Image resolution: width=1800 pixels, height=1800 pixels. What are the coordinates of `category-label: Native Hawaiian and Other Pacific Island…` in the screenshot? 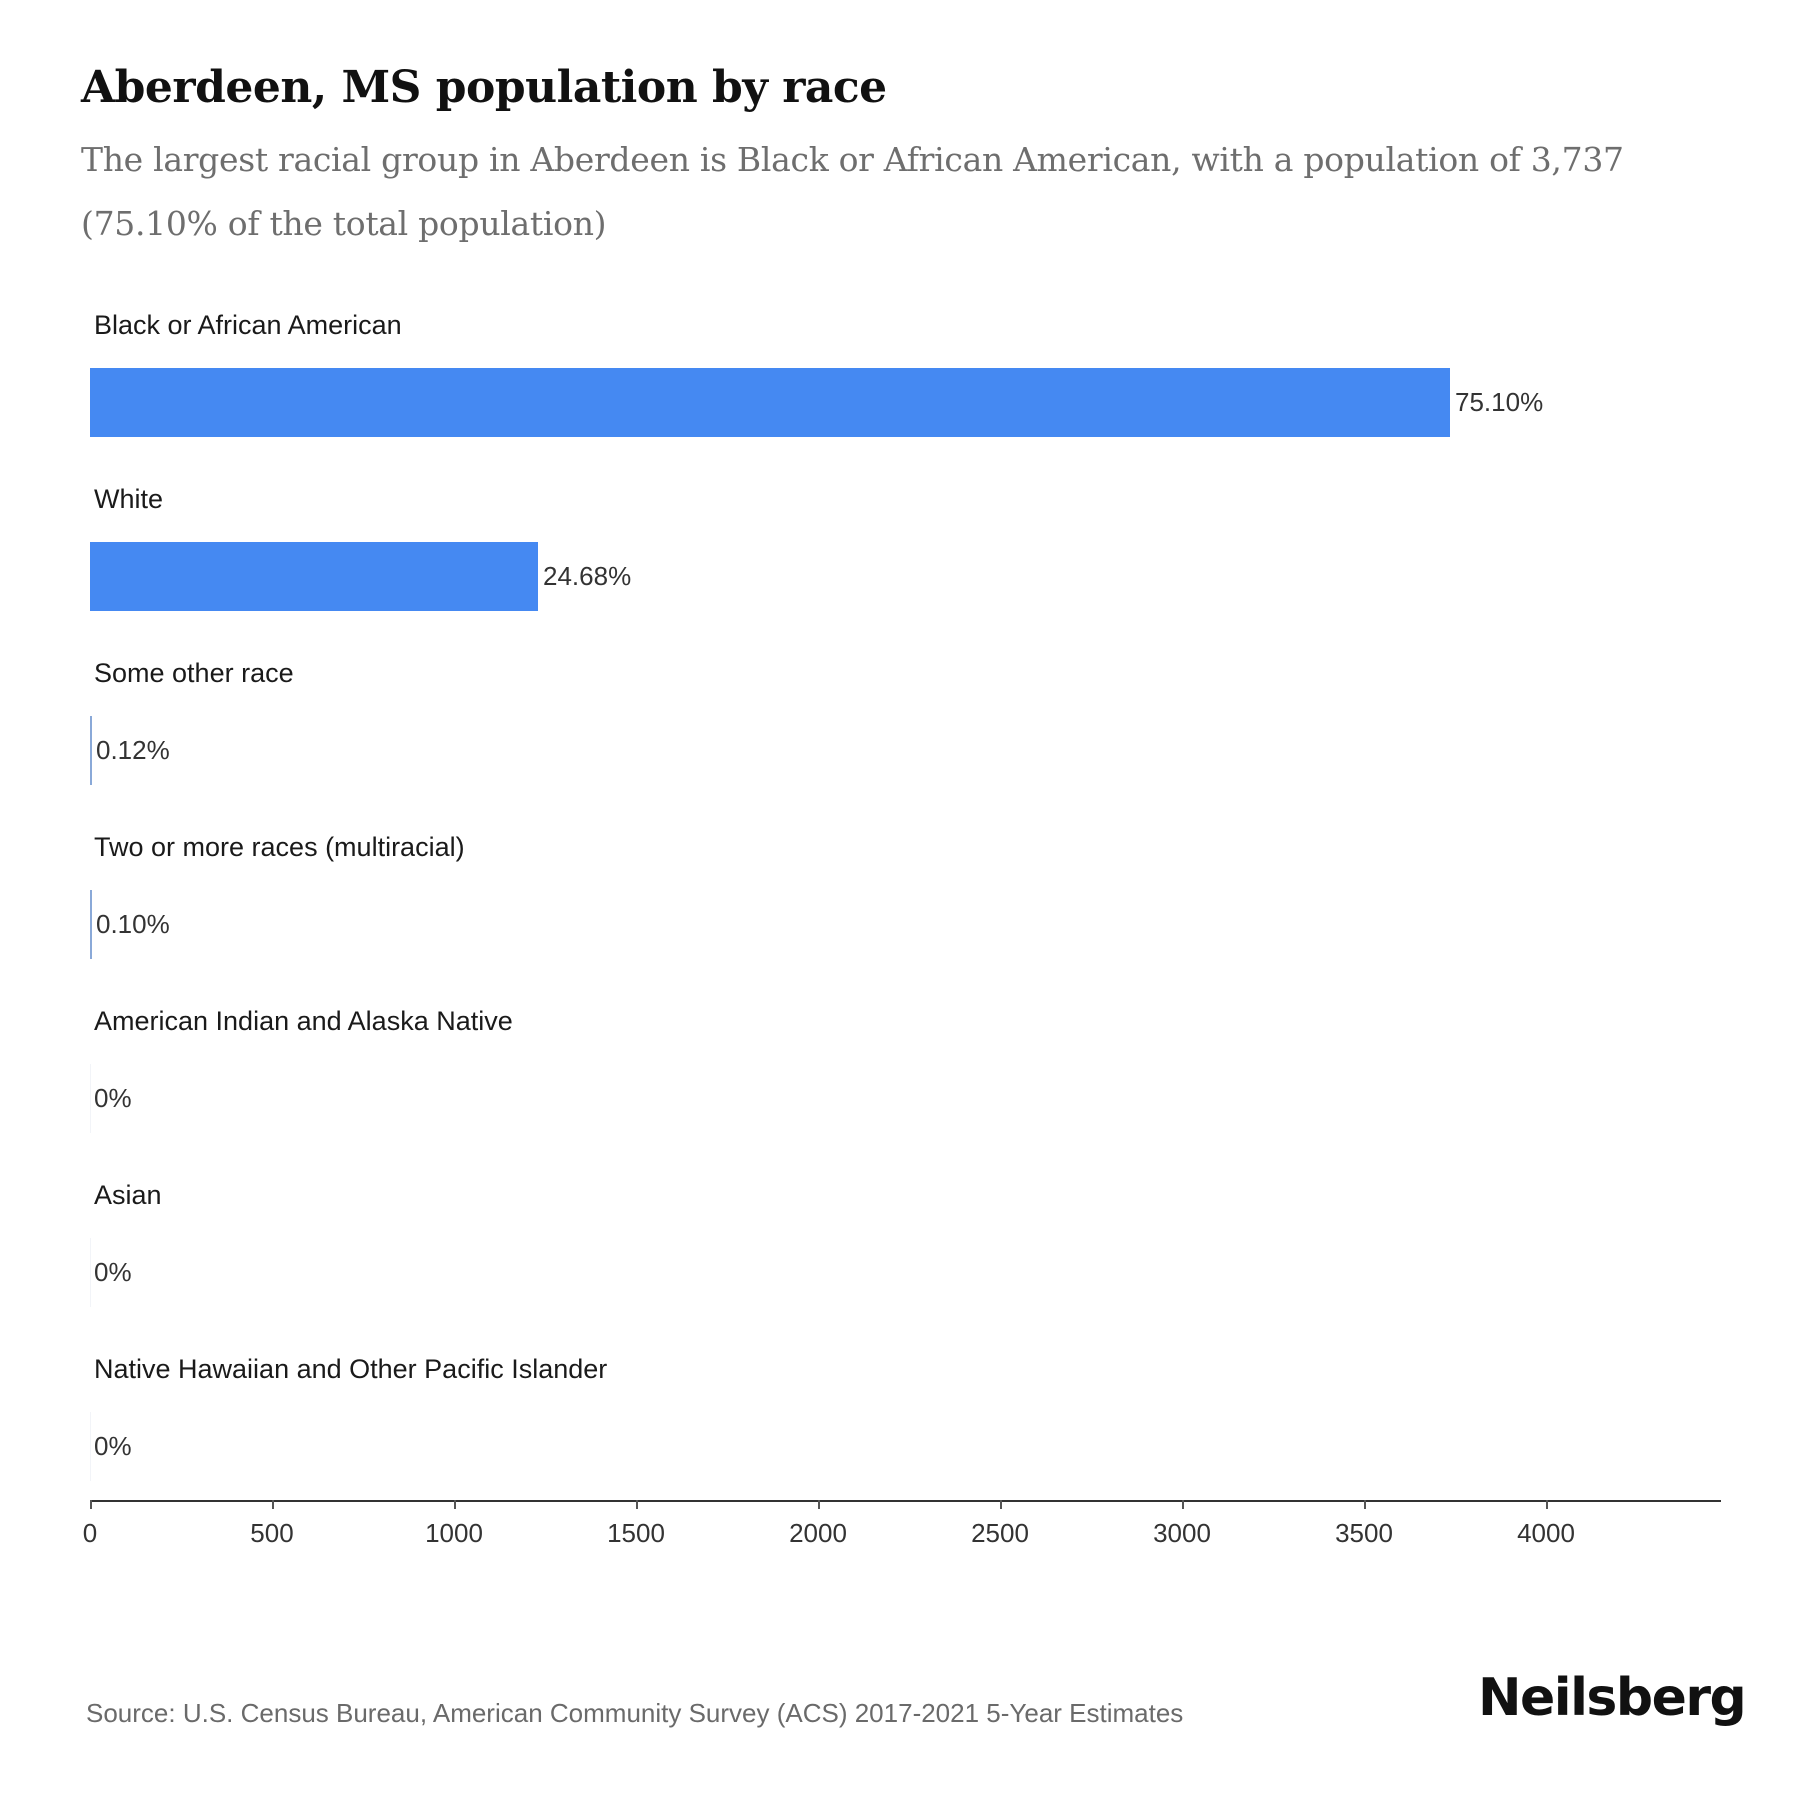 It's located at (351, 1369).